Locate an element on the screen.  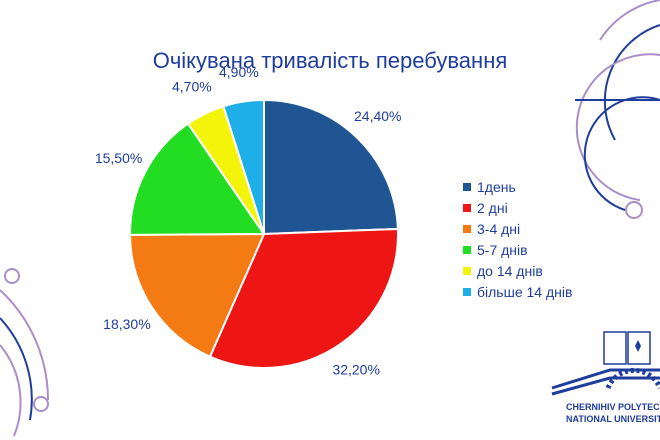
legend-item-5: більше 14 днів is located at coordinates (517, 291).